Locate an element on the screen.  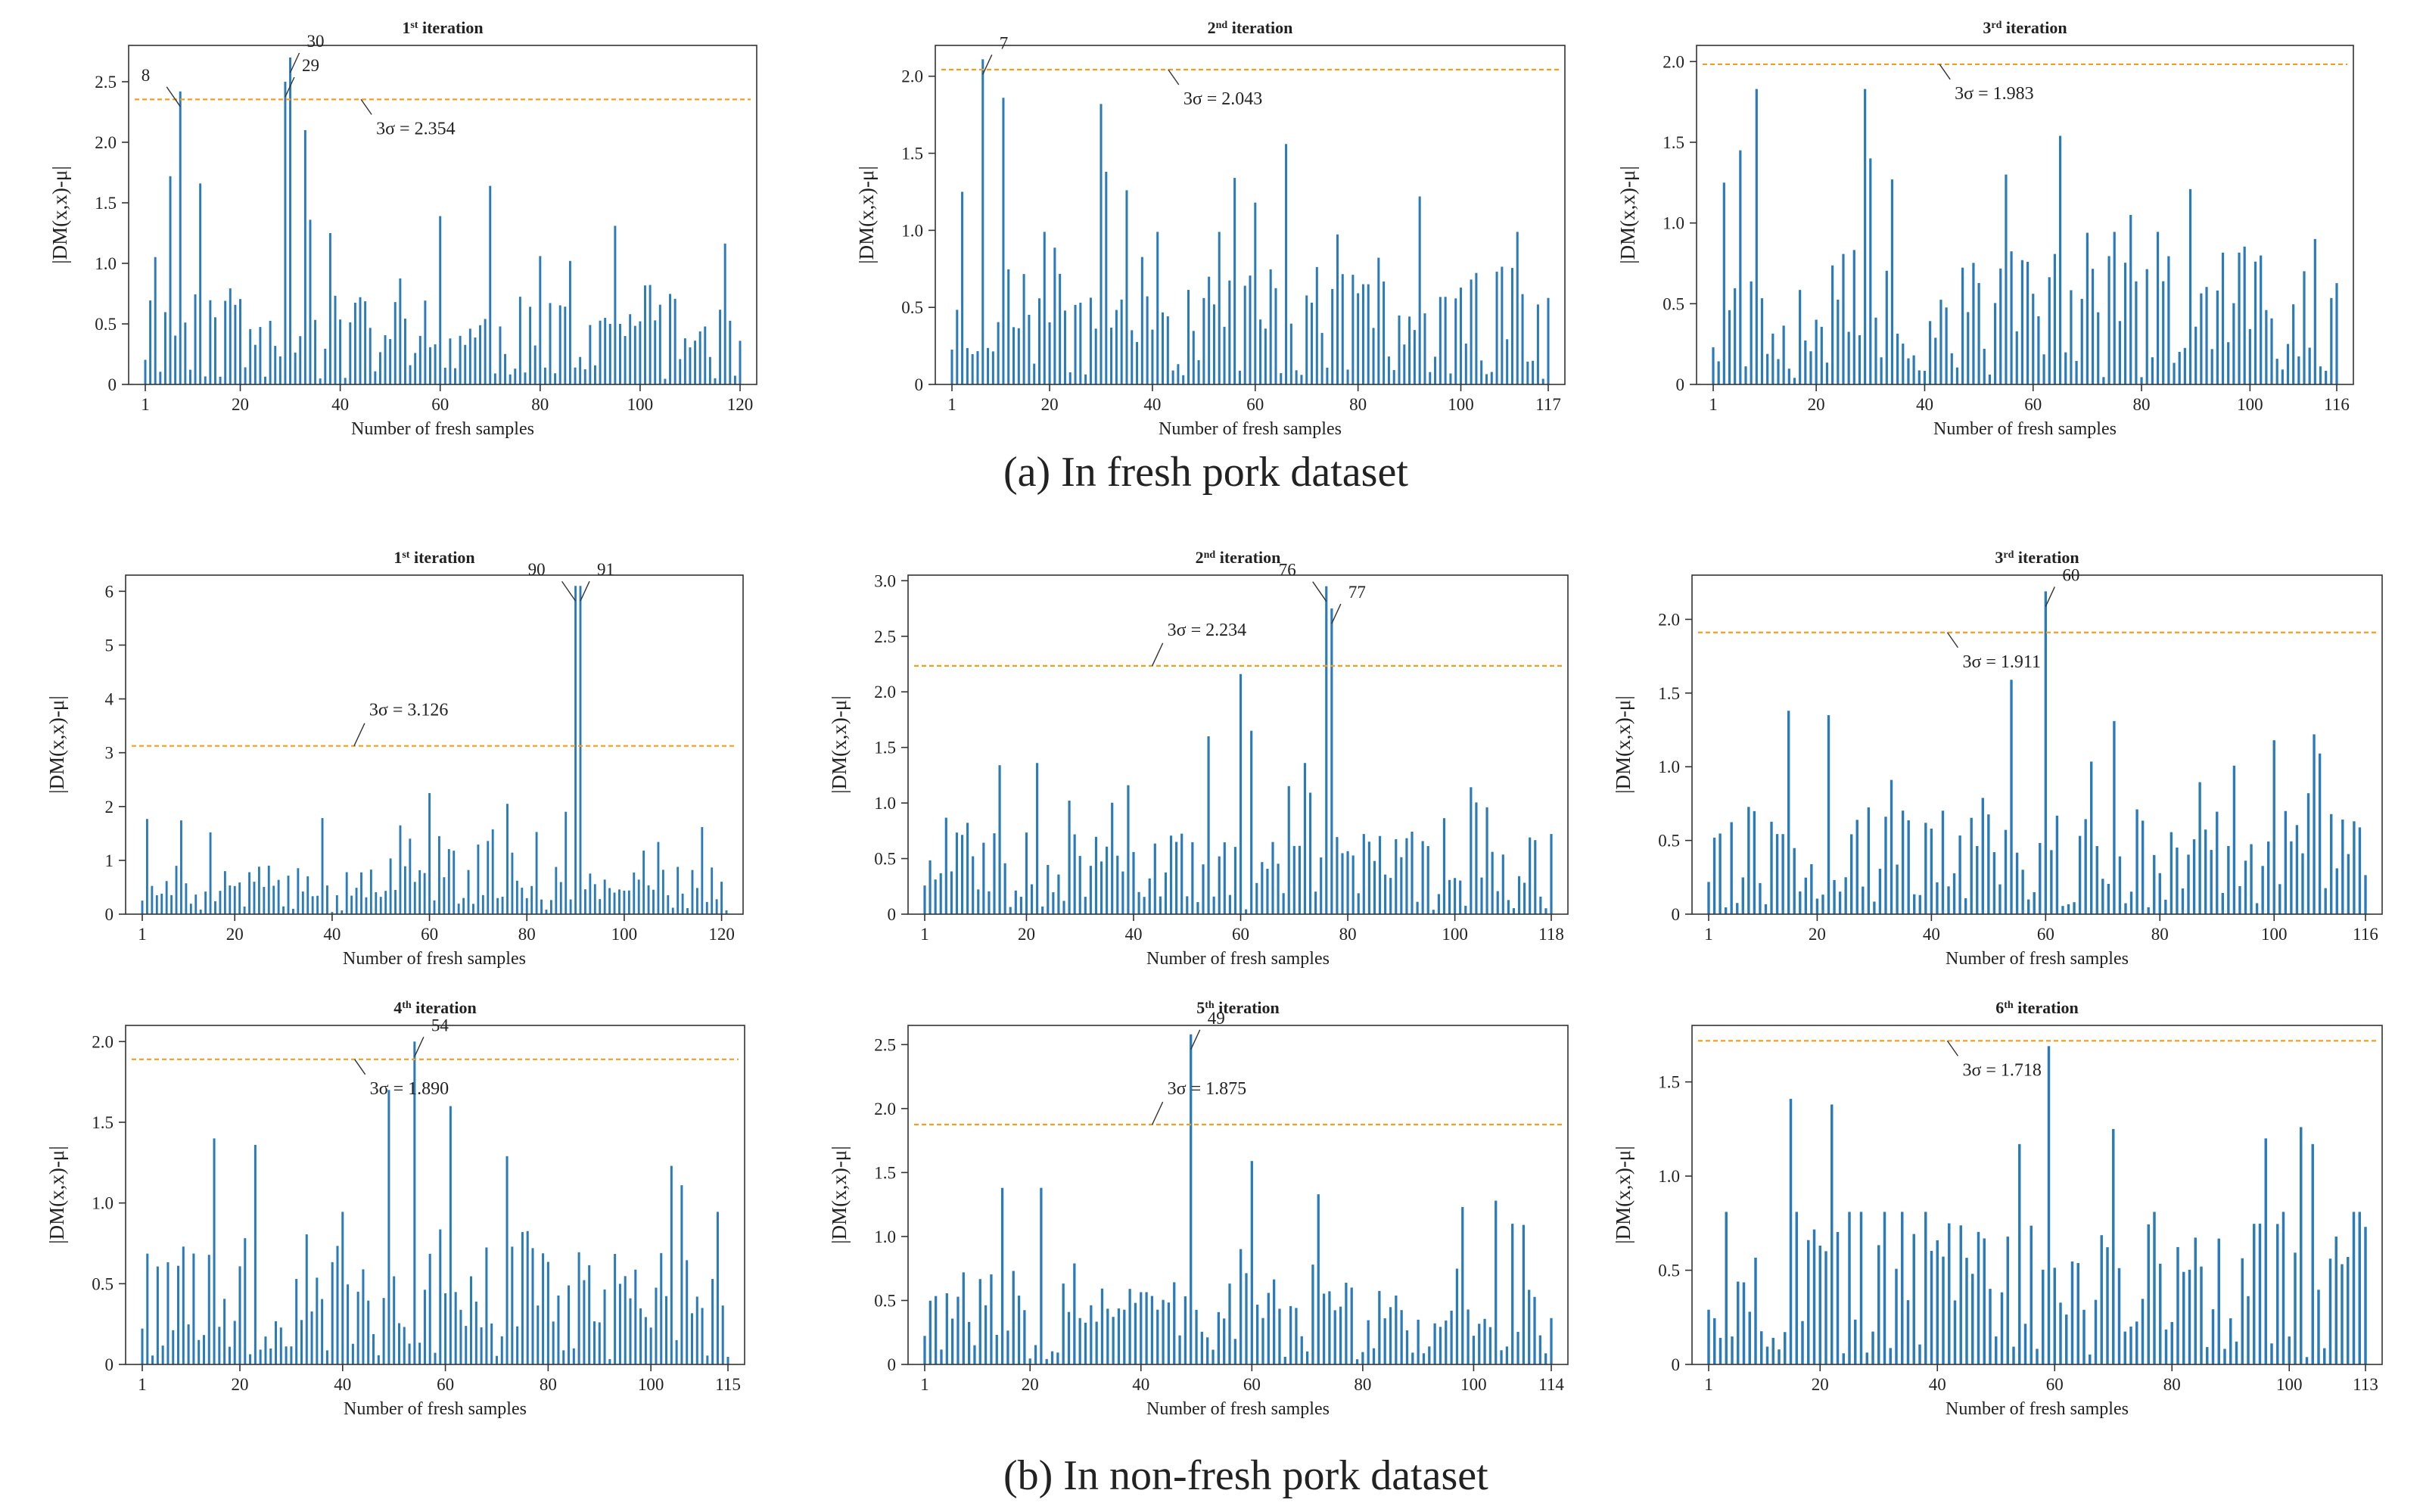
threshold-label: 3σ = 2.043 is located at coordinates (1223, 99).